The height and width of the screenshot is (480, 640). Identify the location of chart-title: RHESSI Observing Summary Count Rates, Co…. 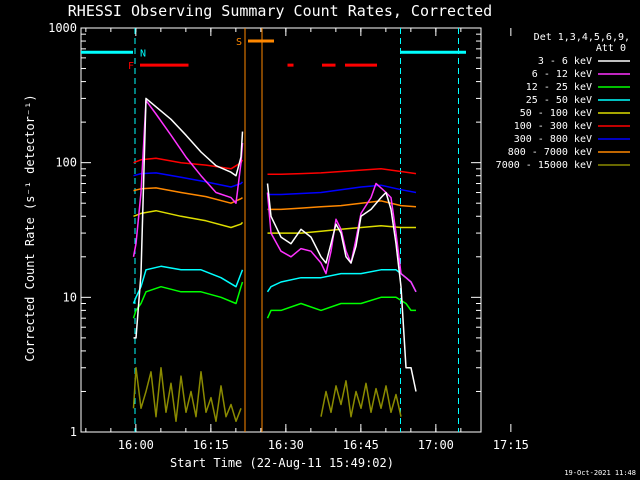
(280, 11).